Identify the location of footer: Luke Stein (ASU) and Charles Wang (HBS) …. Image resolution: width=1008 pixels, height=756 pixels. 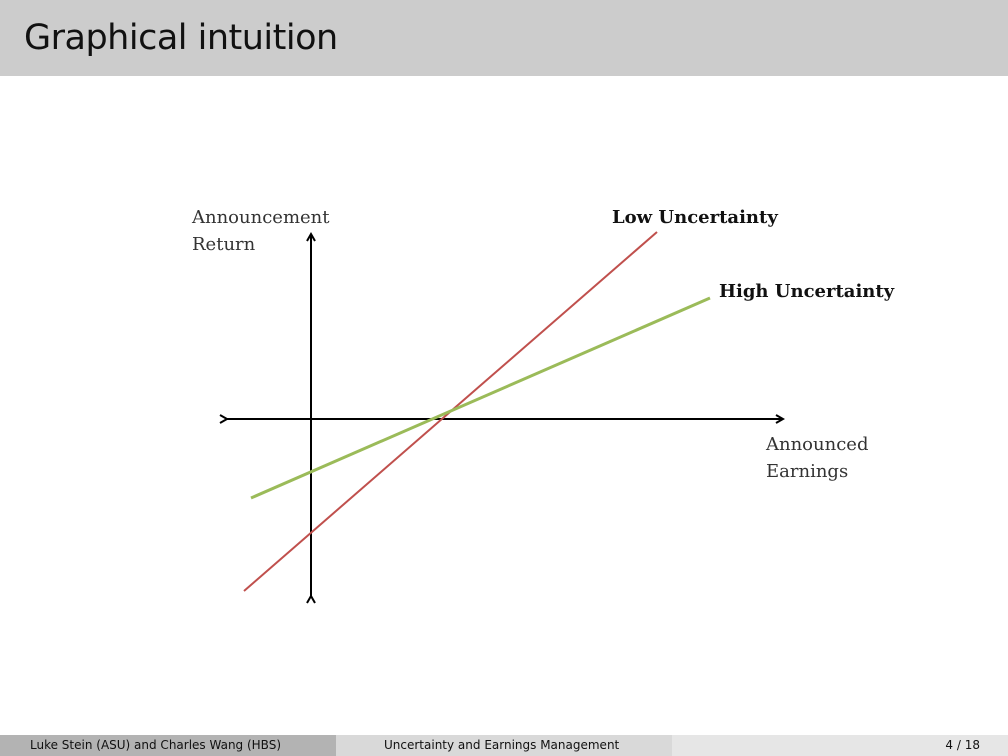
(504, 745).